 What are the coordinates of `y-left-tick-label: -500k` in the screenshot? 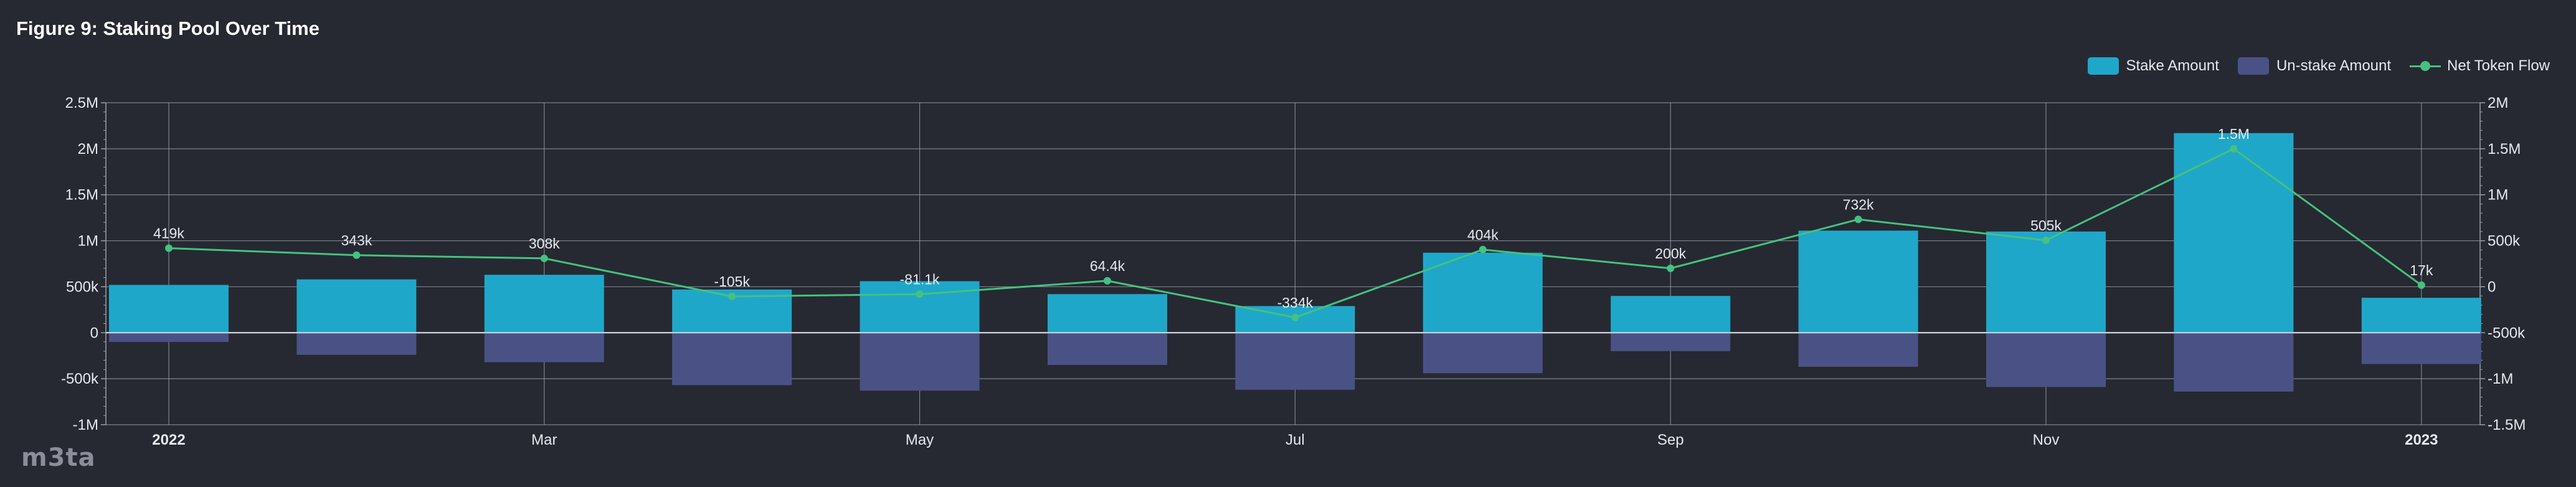 It's located at (80, 379).